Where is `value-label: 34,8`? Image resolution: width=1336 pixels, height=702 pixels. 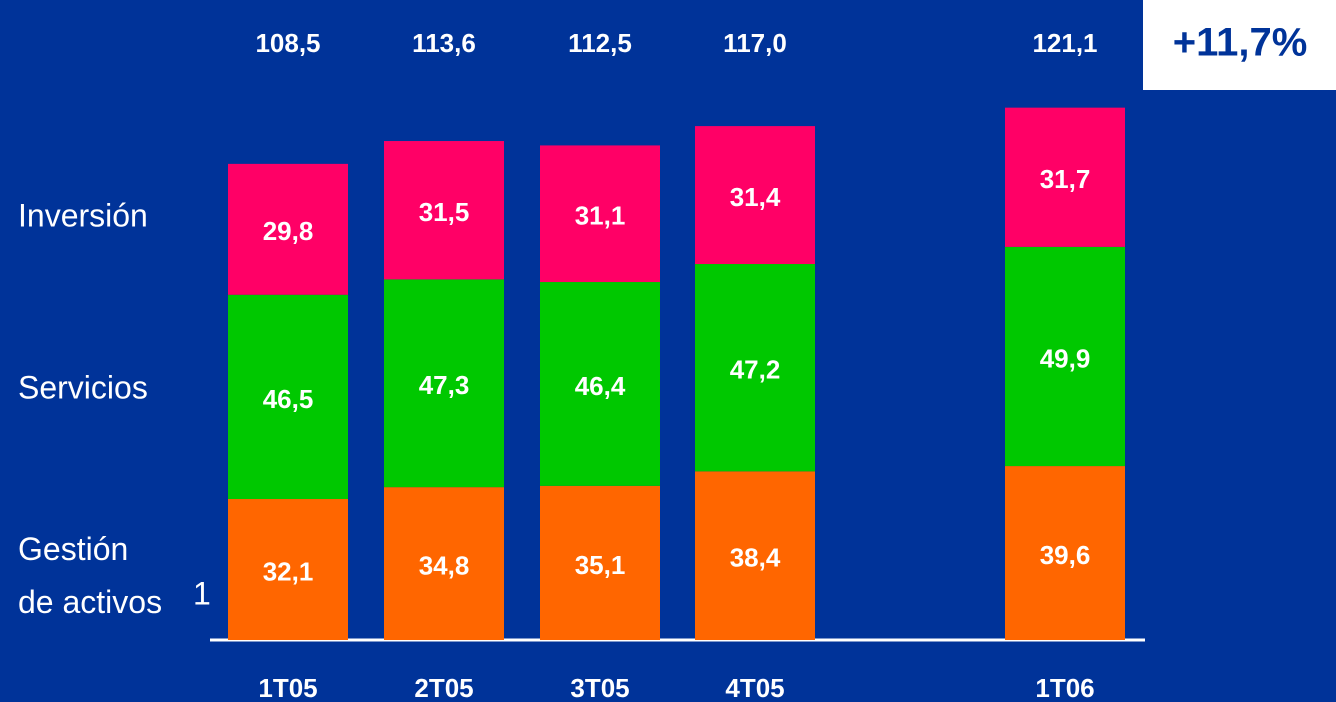 value-label: 34,8 is located at coordinates (444, 565).